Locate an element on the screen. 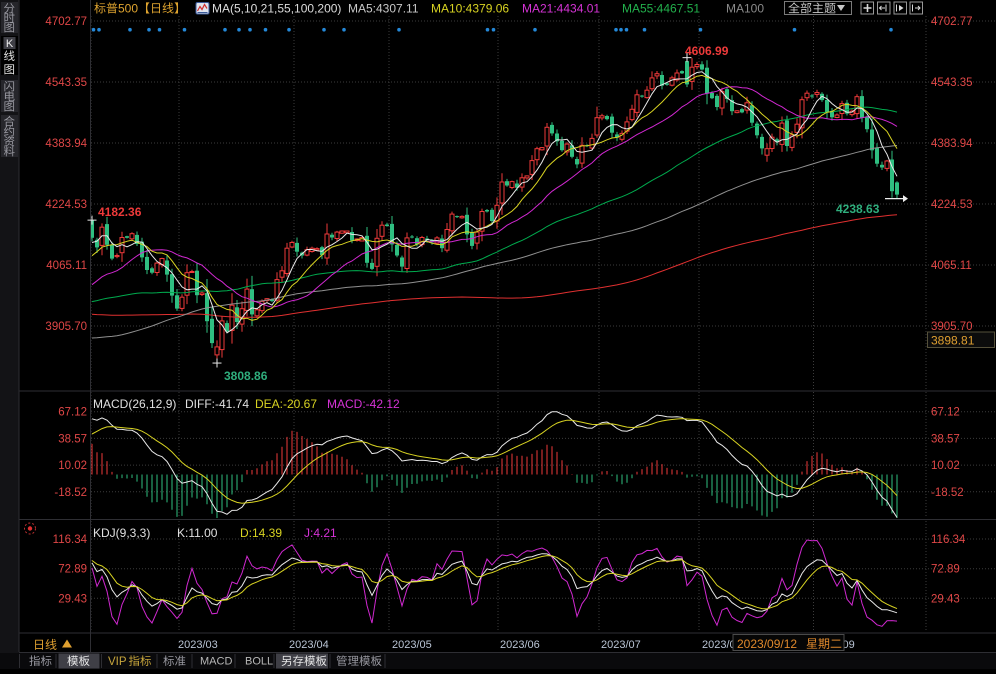 The height and width of the screenshot is (674, 996). svg-text: DEA:-20.67 is located at coordinates (286, 404).